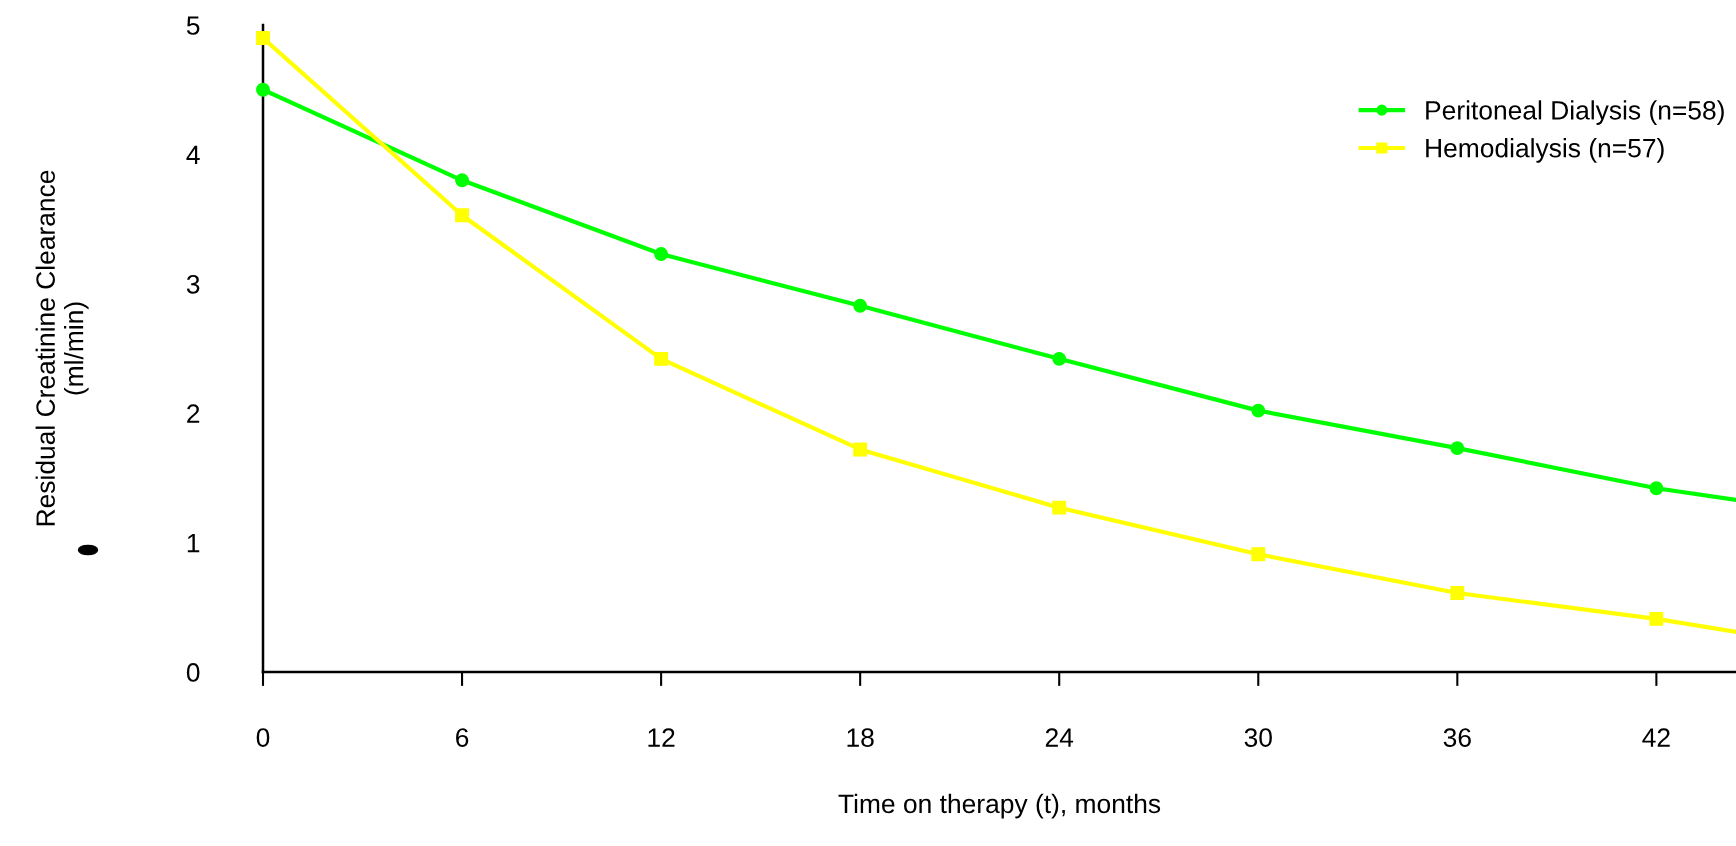  Describe the element at coordinates (1258, 737) in the screenshot. I see `x-tick-label: 30` at that location.